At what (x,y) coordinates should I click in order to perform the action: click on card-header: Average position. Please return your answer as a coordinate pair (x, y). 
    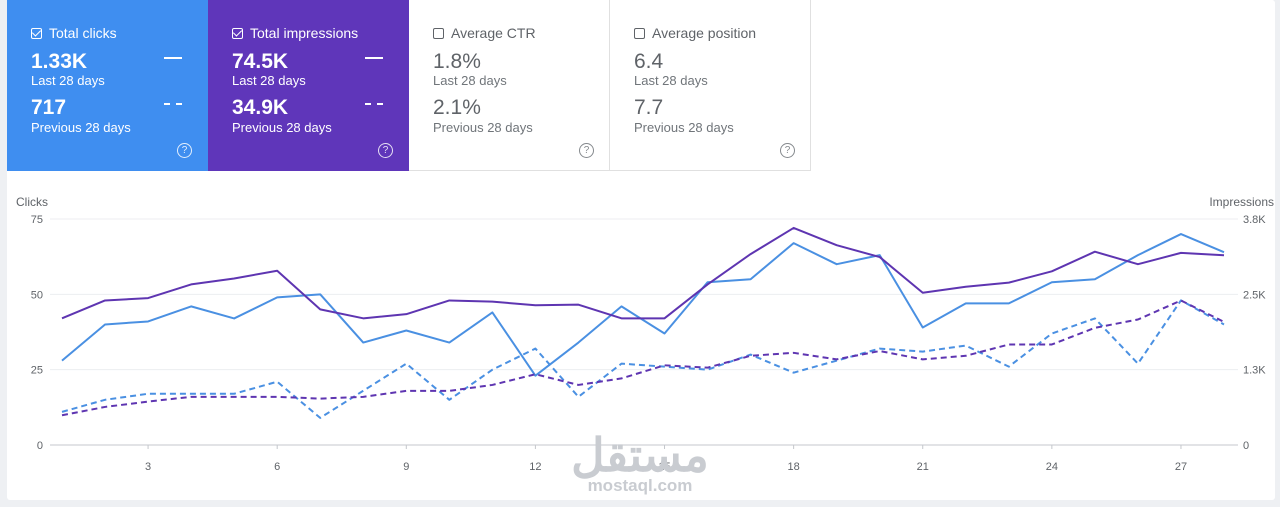
    Looking at the image, I should click on (695, 33).